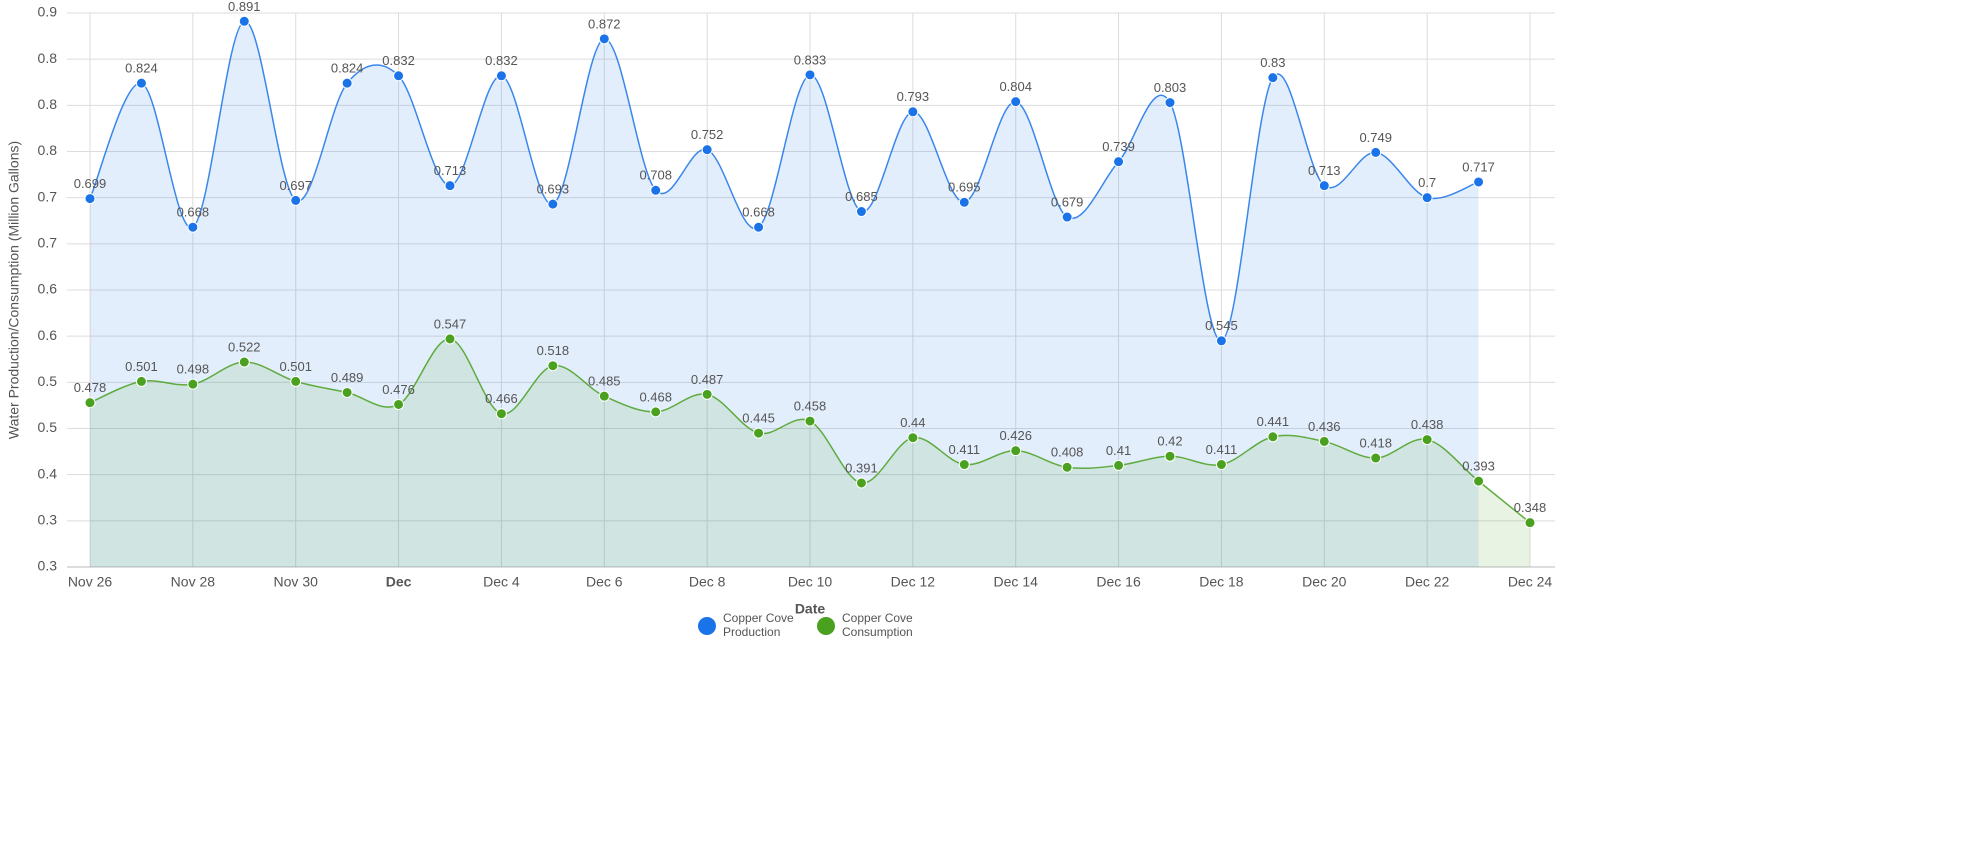 This screenshot has height=865, width=1986. I want to click on data-label: 0.699, so click(90, 183).